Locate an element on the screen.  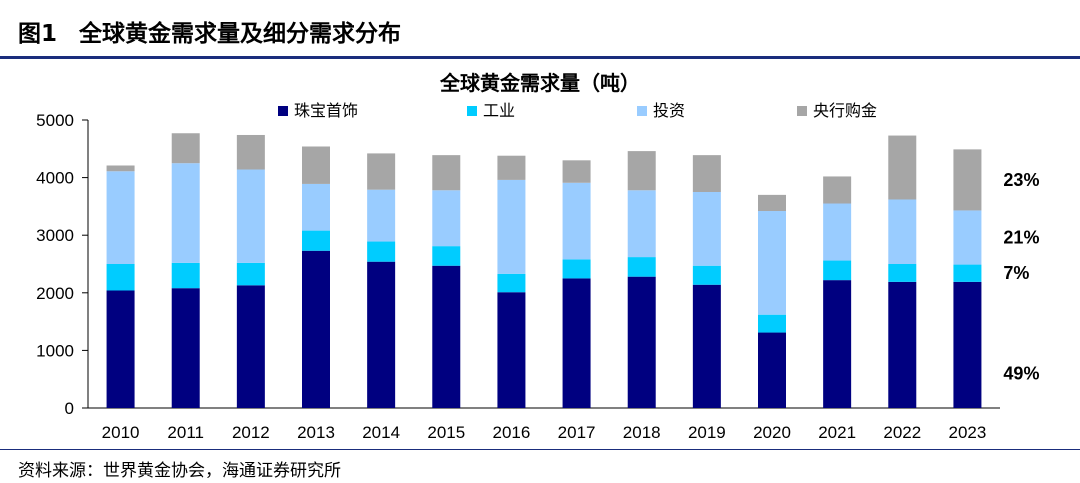
bar-central-bank-2013 is located at coordinates (316, 165).